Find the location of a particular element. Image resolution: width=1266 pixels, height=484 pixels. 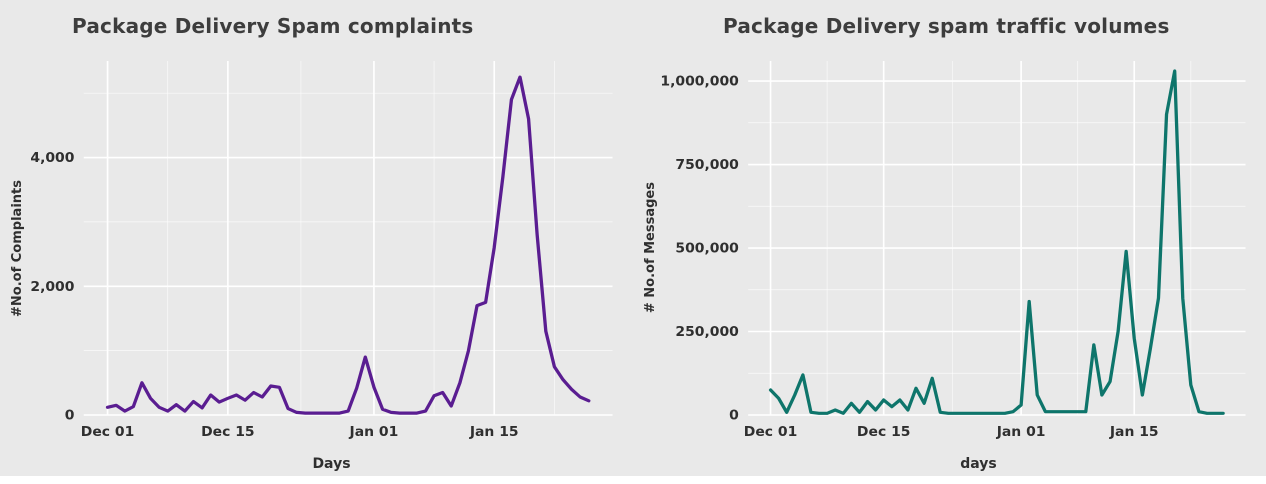

svg-text: 2,000 is located at coordinates (52, 287).